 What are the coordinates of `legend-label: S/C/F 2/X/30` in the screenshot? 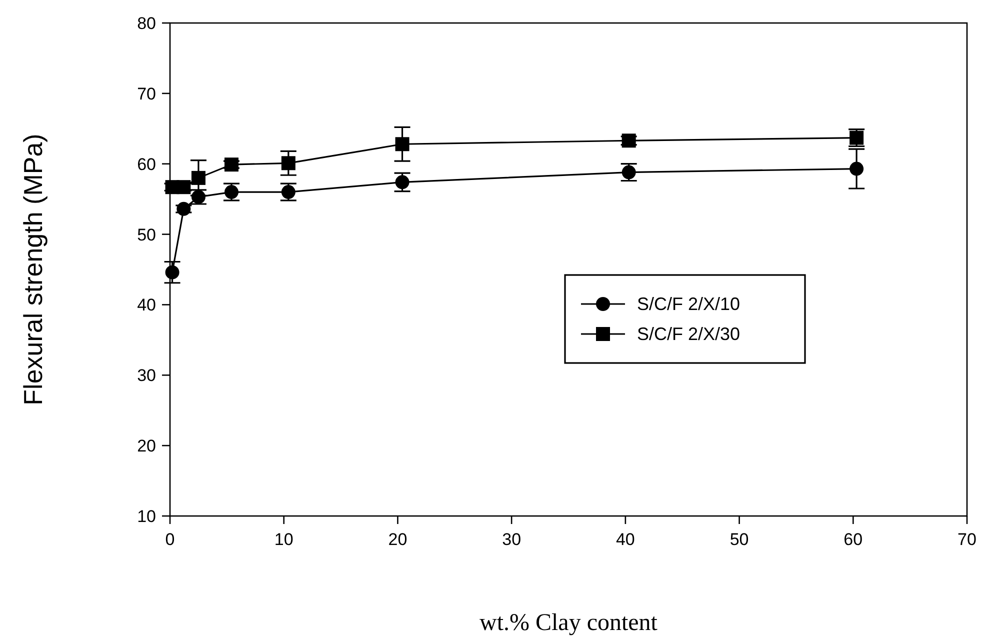 It's located at (688, 334).